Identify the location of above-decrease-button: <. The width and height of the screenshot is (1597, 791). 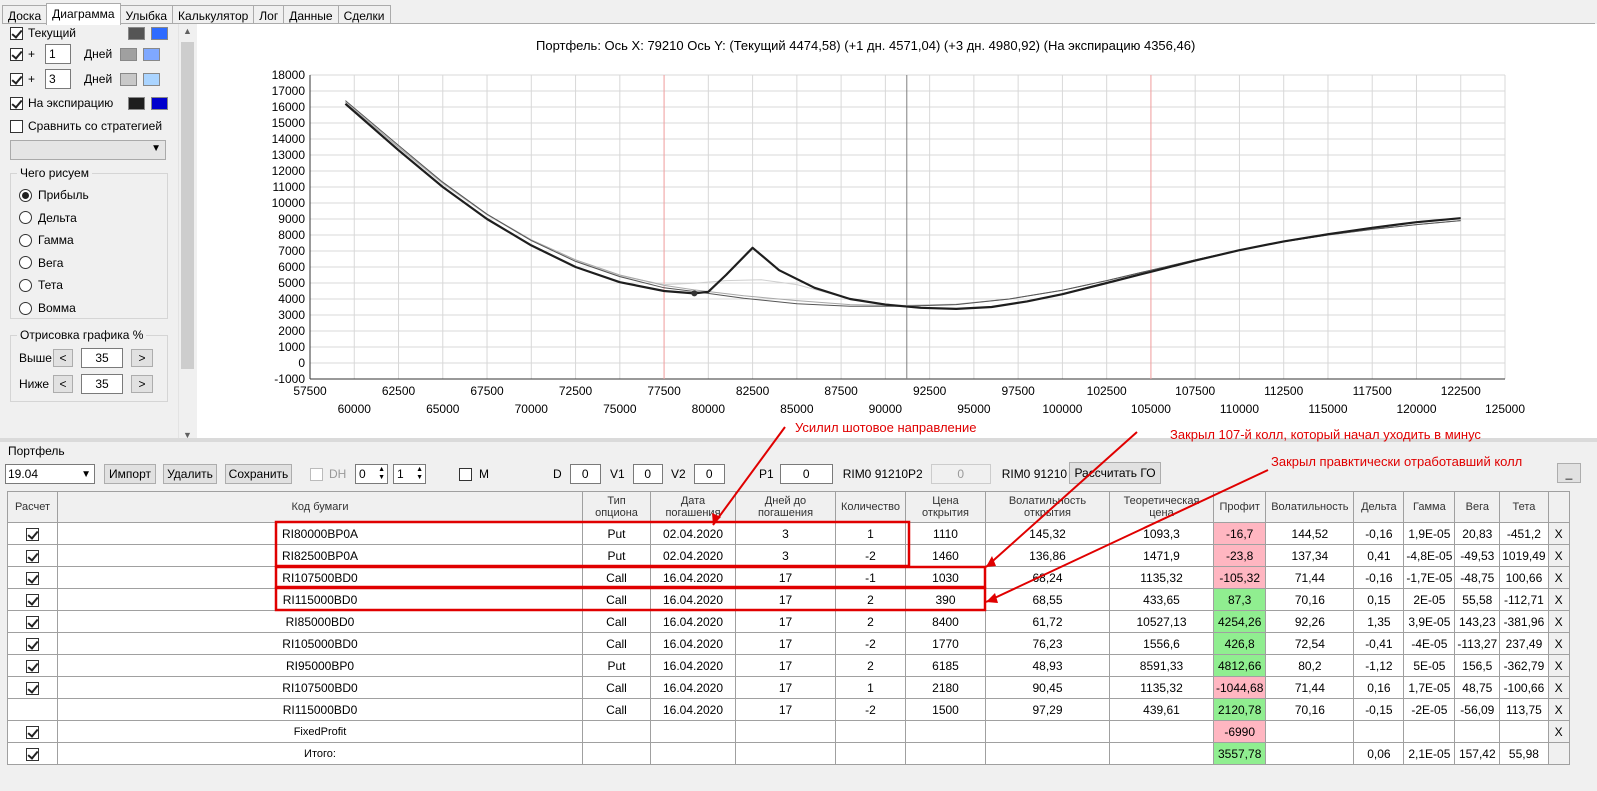
(63, 358).